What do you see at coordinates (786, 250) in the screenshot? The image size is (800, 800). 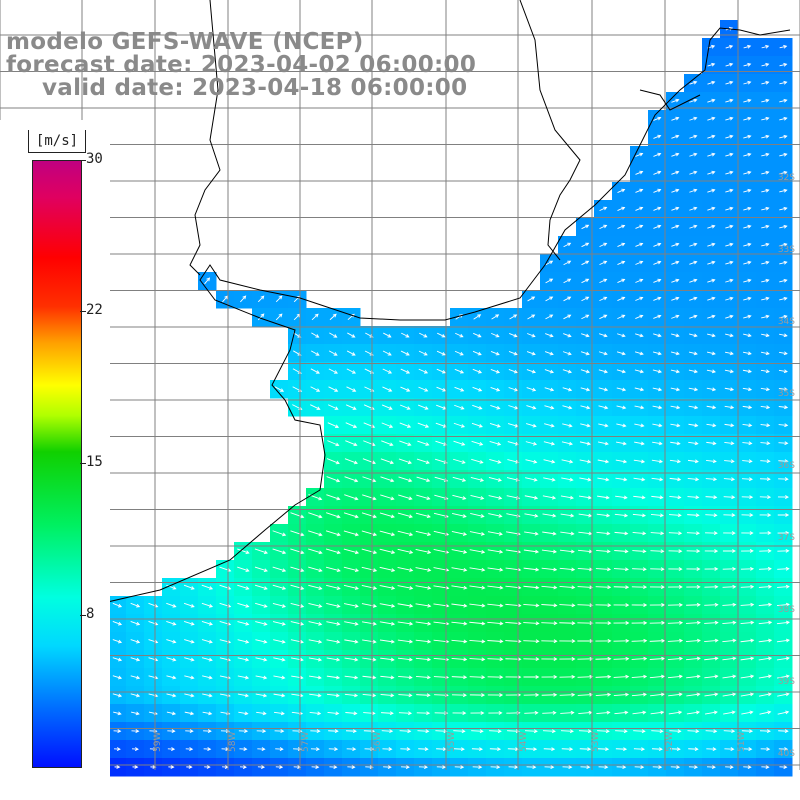 I see `lat-label: 33S` at bounding box center [786, 250].